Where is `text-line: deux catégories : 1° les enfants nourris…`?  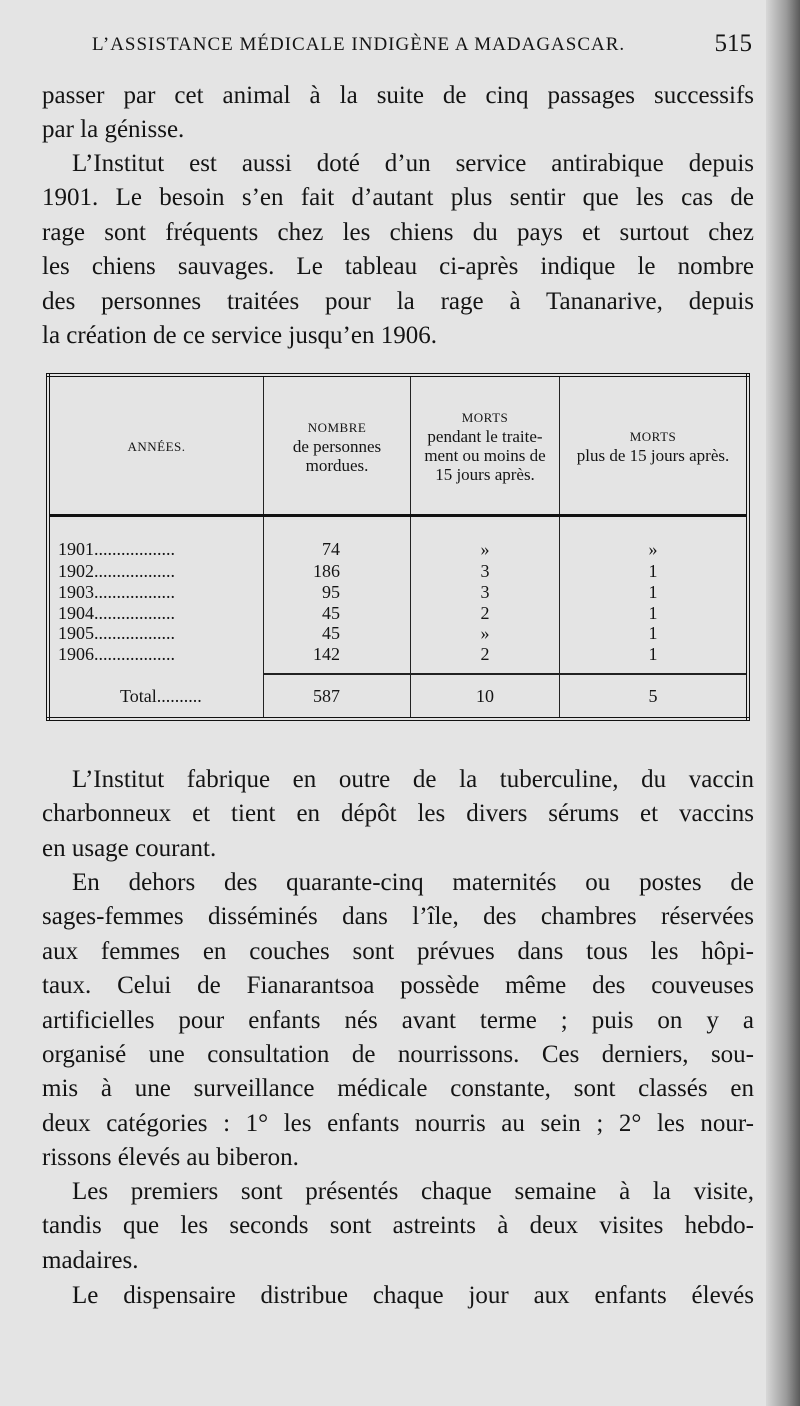 text-line: deux catégories : 1° les enfants nourris… is located at coordinates (398, 1123).